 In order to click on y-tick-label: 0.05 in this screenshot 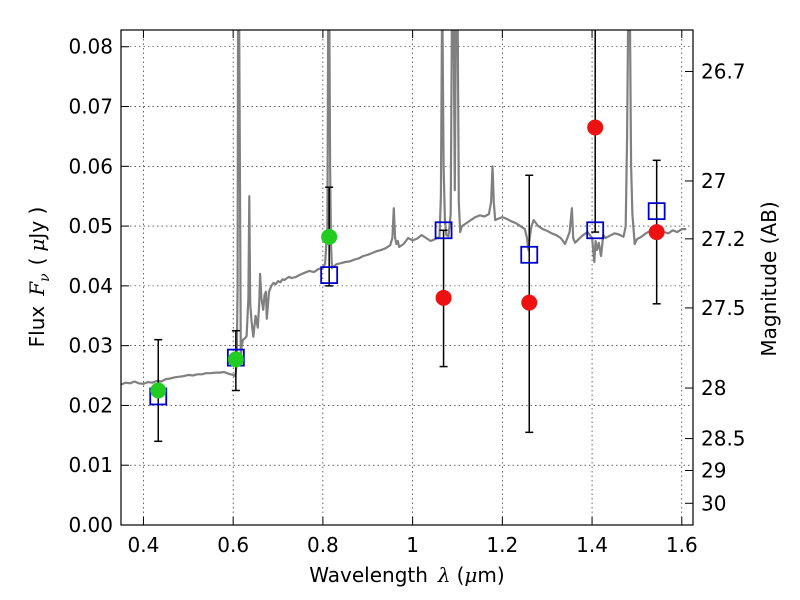, I will do `click(90, 226)`.